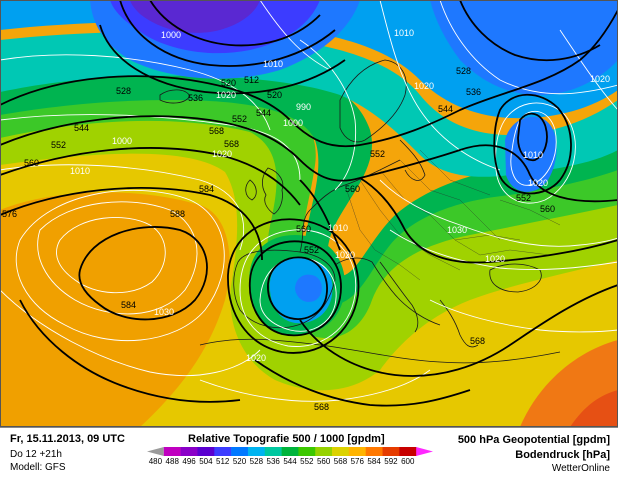  Describe the element at coordinates (206, 461) in the screenshot. I see `color-scale-tick: 504` at that location.